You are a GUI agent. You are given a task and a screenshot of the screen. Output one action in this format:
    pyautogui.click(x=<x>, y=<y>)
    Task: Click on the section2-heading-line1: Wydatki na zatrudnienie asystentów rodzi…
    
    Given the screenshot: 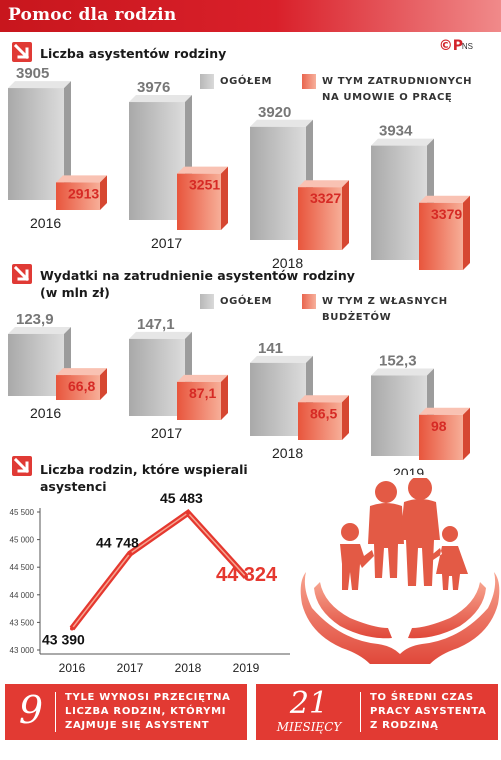 What is the action you would take?
    pyautogui.click(x=197, y=275)
    